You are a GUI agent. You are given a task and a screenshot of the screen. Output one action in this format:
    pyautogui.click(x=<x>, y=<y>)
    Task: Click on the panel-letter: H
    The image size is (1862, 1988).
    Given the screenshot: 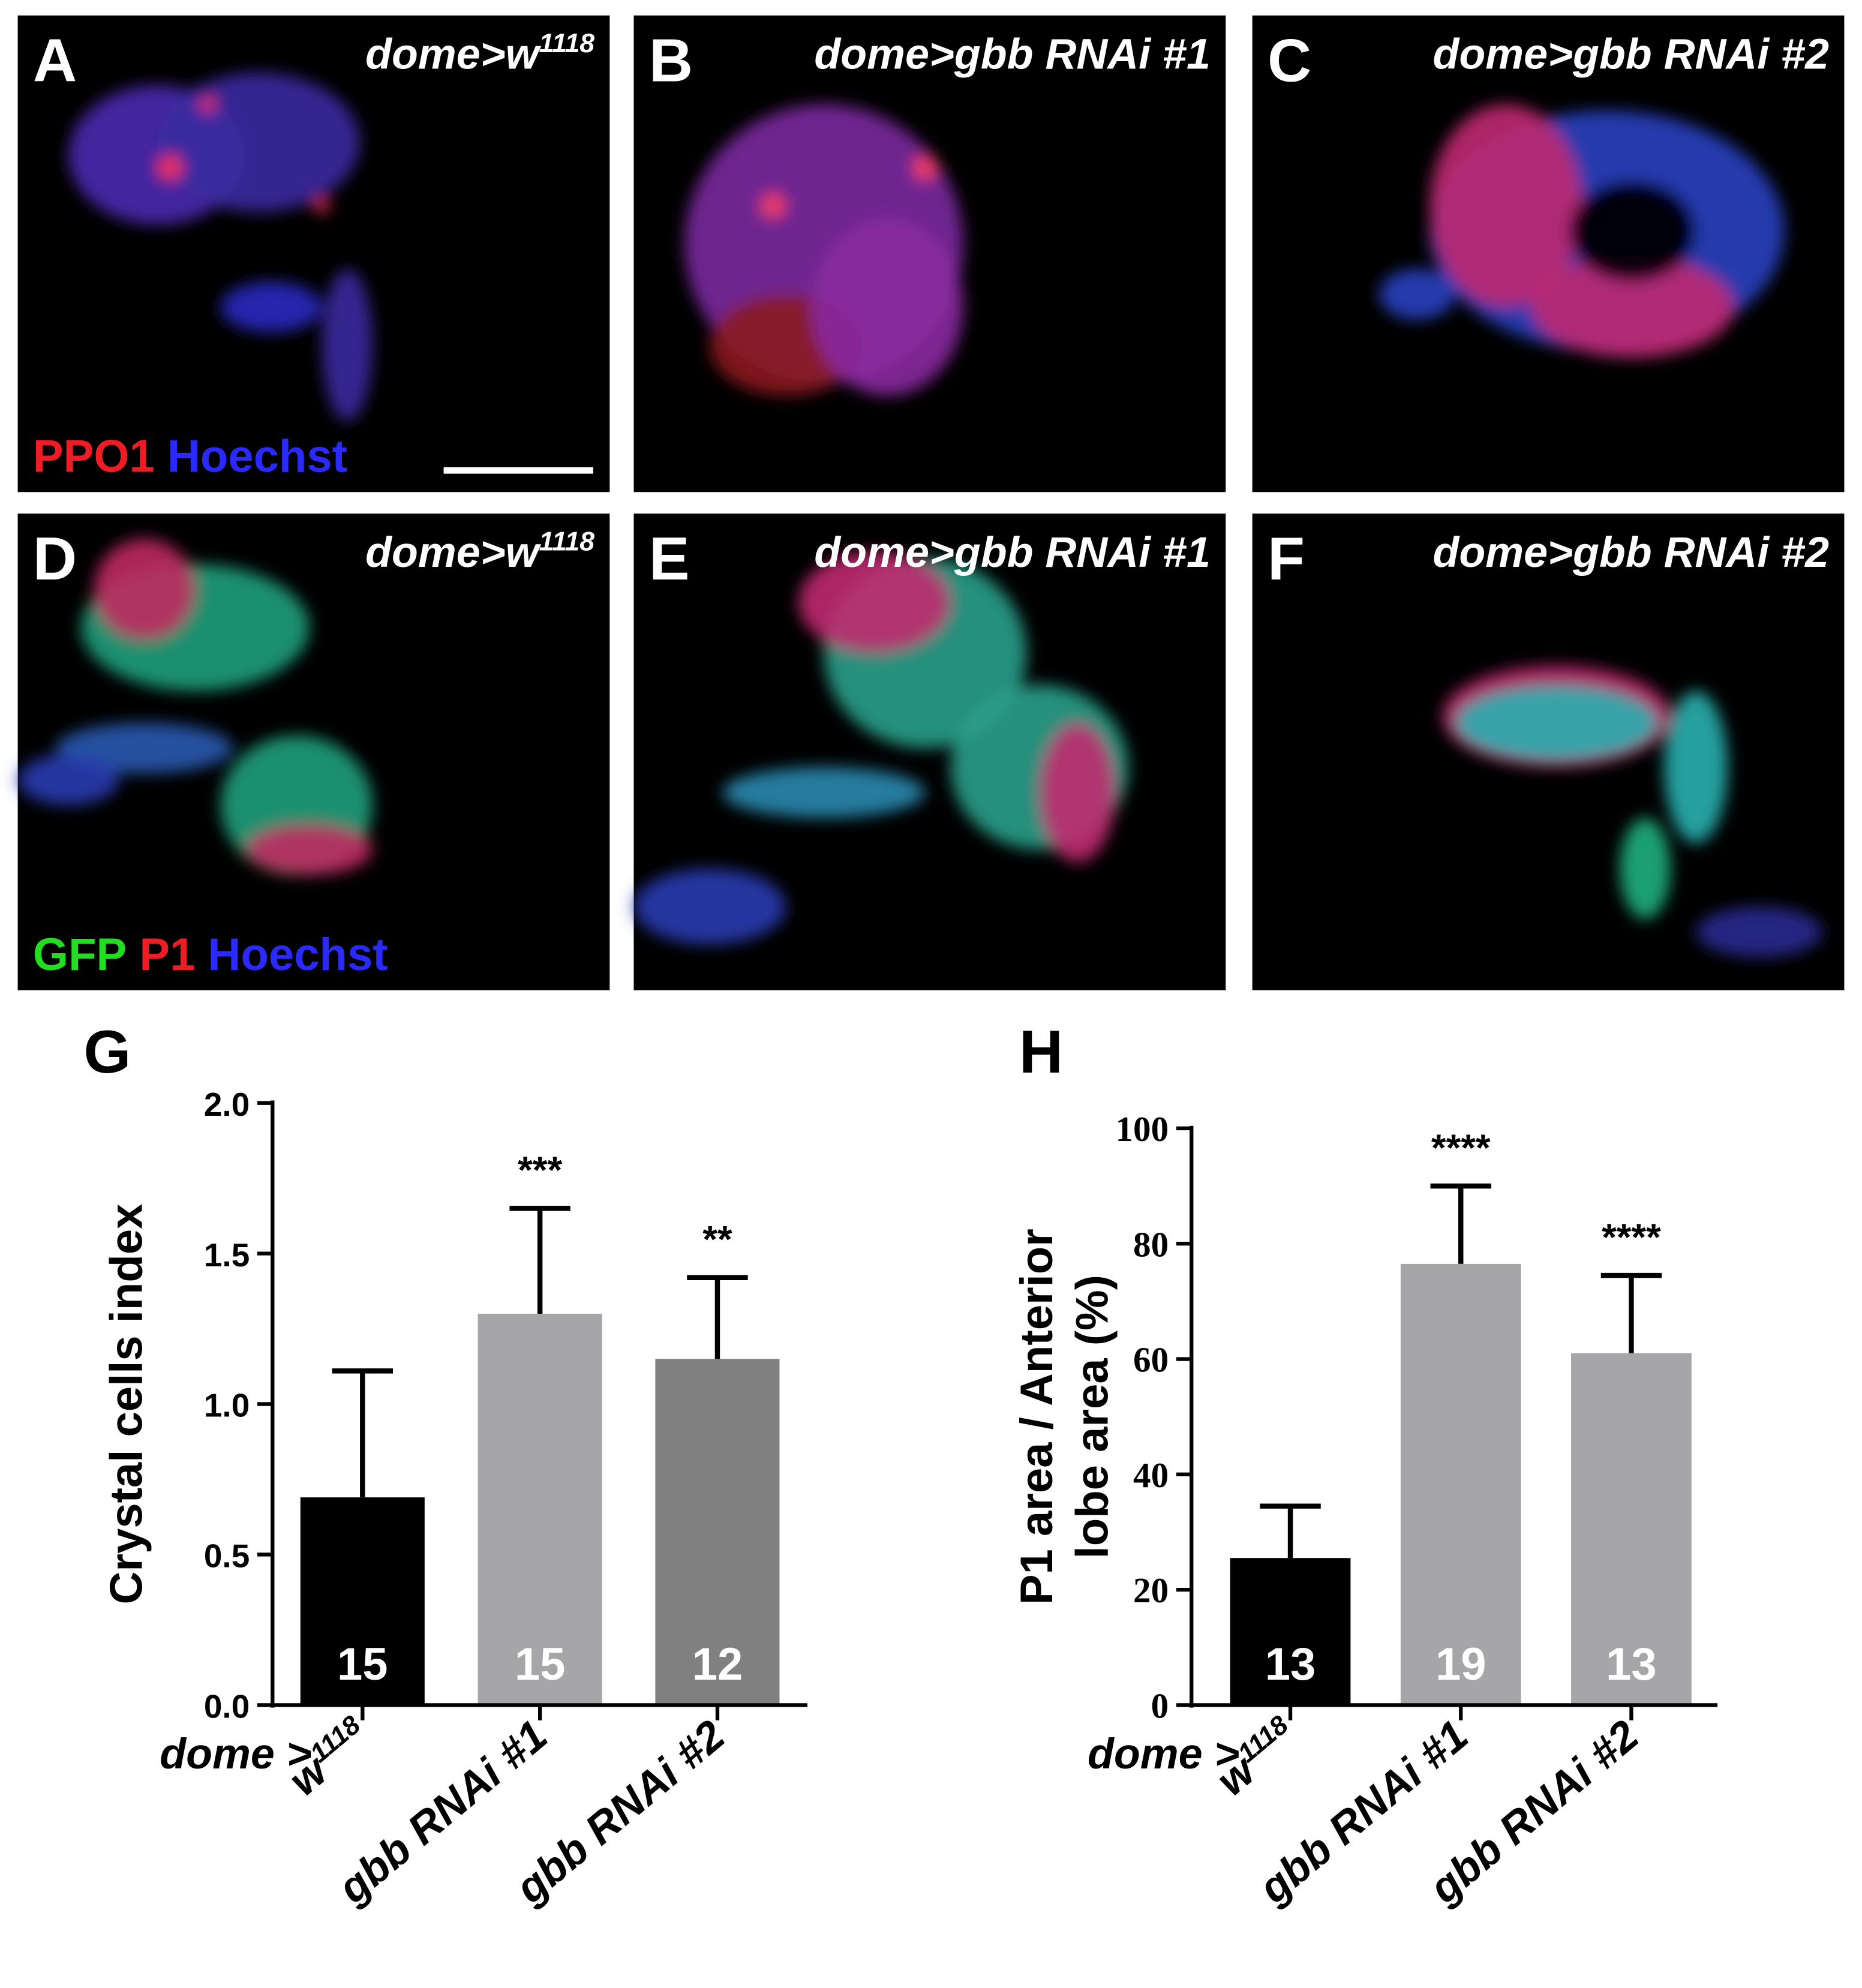 What is the action you would take?
    pyautogui.click(x=1041, y=1052)
    